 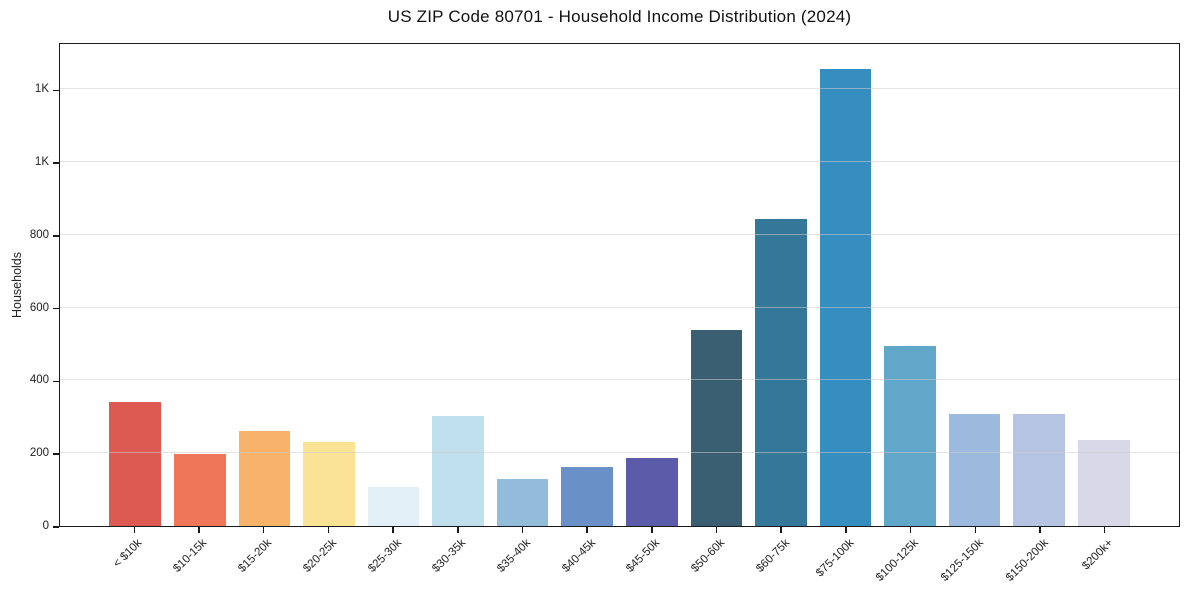 What do you see at coordinates (384, 556) in the screenshot?
I see `x-tick-label: $25-30k` at bounding box center [384, 556].